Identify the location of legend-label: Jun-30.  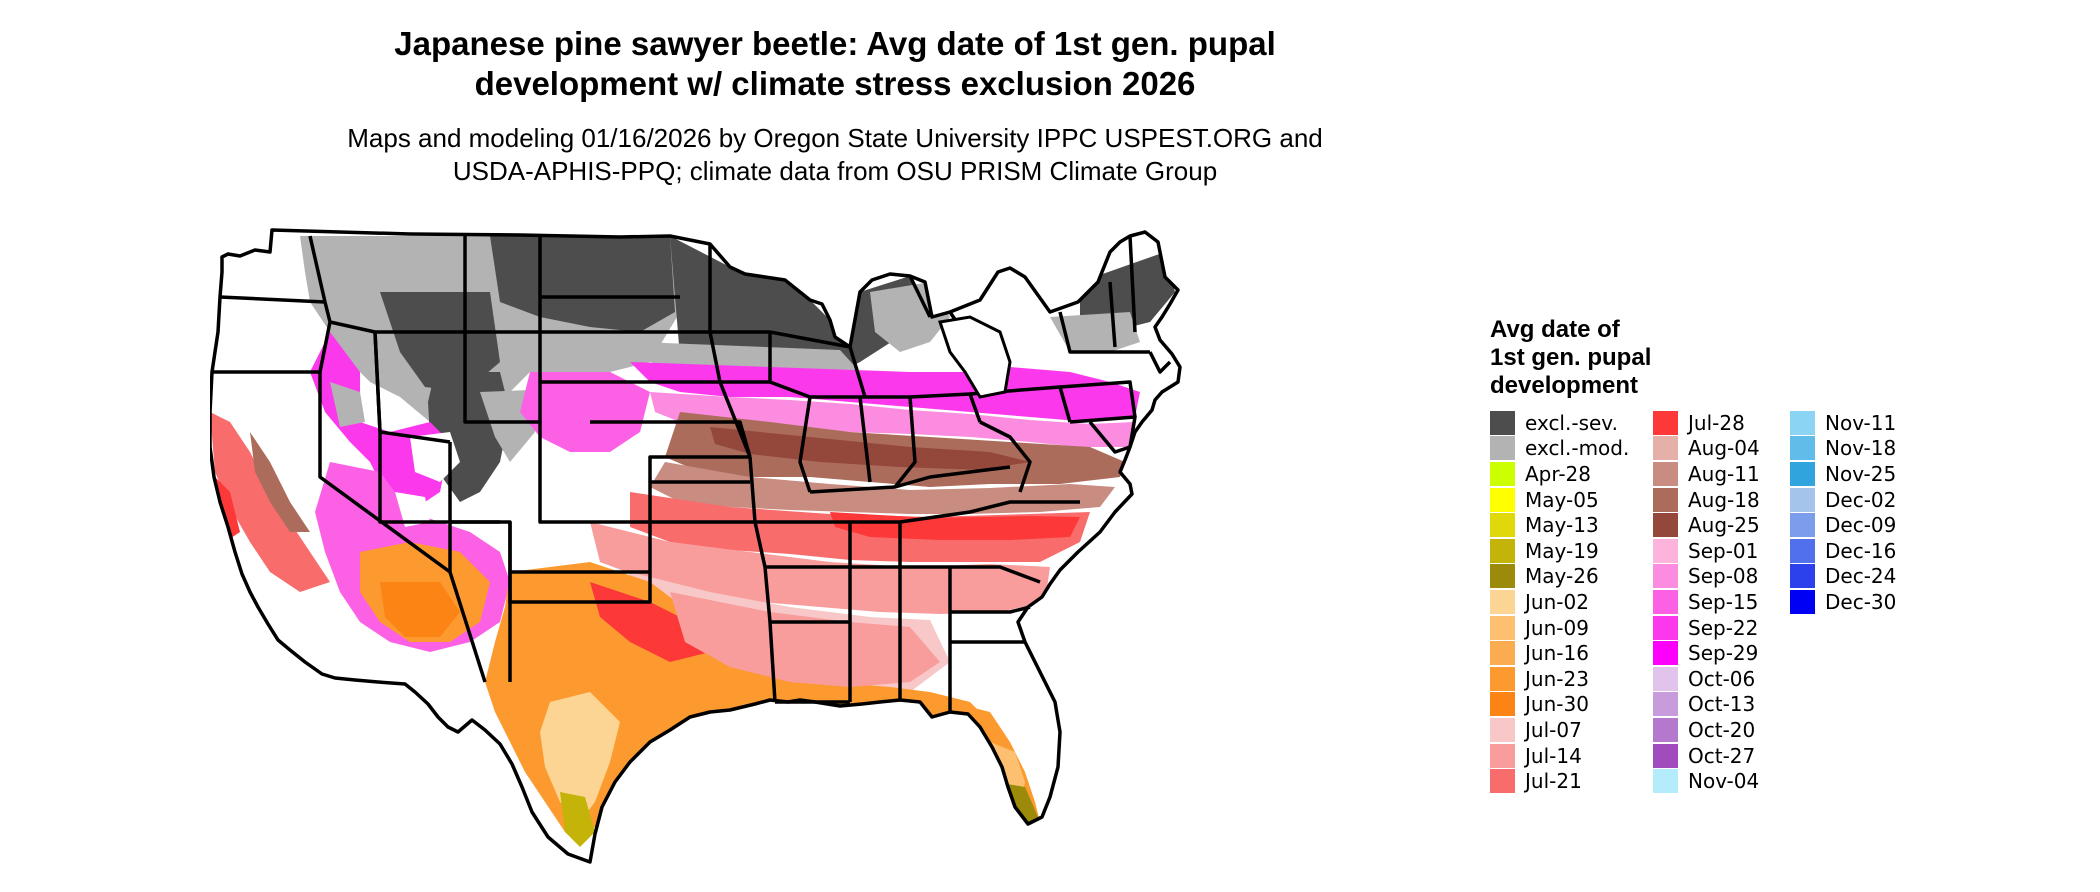
(1557, 704).